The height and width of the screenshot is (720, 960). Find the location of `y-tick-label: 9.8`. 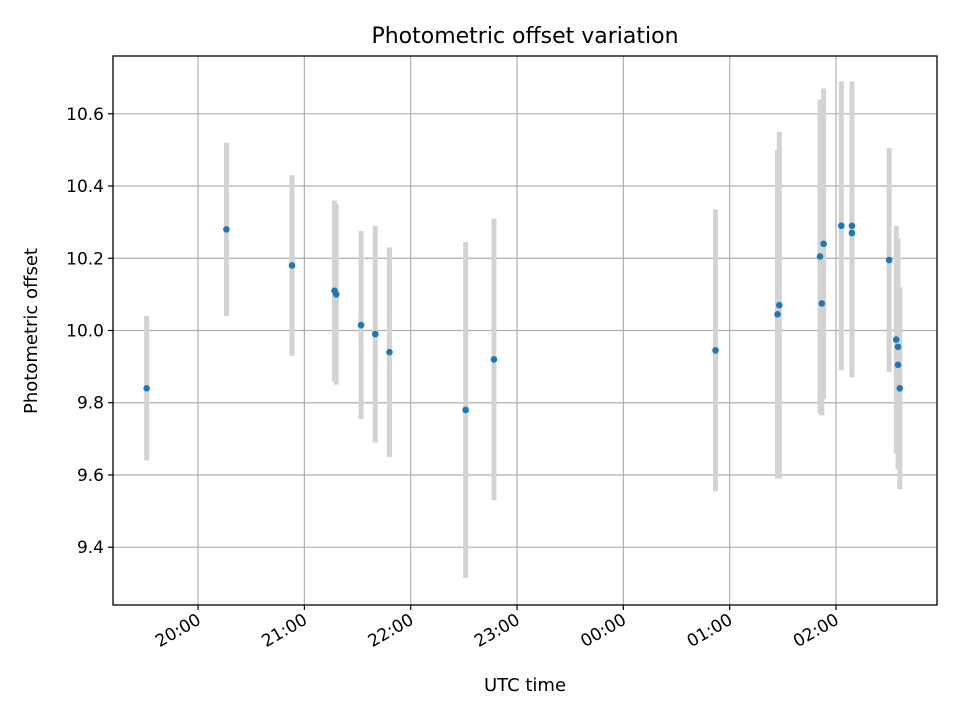

y-tick-label: 9.8 is located at coordinates (90, 404).